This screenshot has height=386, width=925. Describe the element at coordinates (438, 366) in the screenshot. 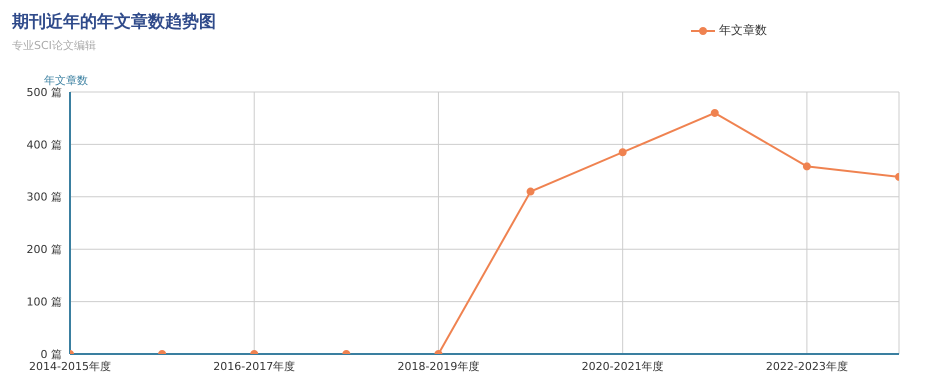

I see `x-tick-label: 2018-2019年度` at that location.